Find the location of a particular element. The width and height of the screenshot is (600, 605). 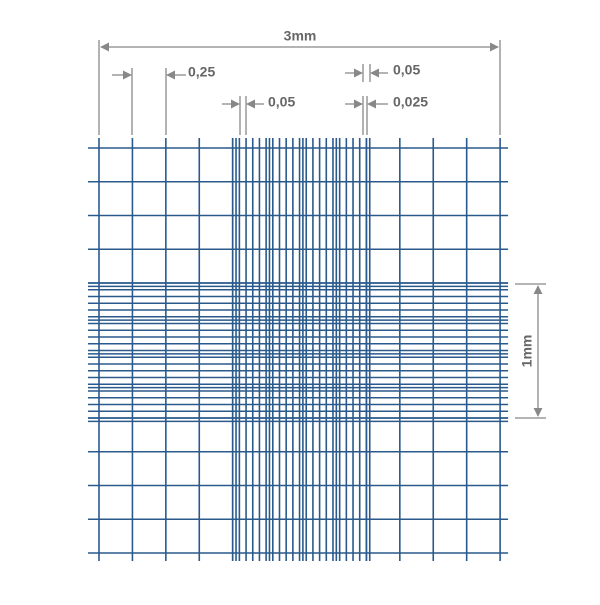

height-label: 1mm is located at coordinates (527, 351).